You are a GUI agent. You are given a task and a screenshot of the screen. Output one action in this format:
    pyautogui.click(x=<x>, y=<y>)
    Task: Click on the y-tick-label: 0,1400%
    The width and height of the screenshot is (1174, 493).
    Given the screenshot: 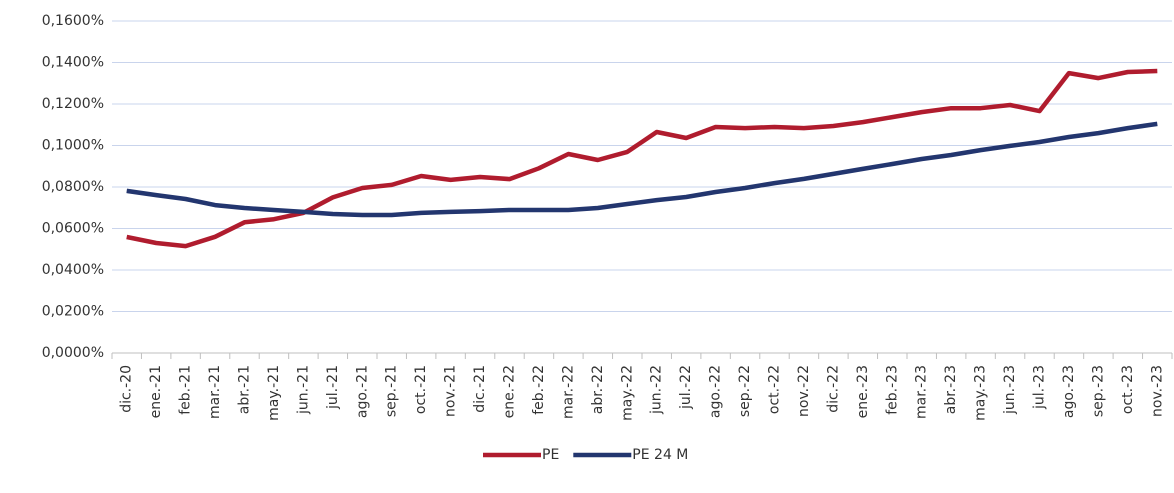 What is the action you would take?
    pyautogui.click(x=73, y=63)
    